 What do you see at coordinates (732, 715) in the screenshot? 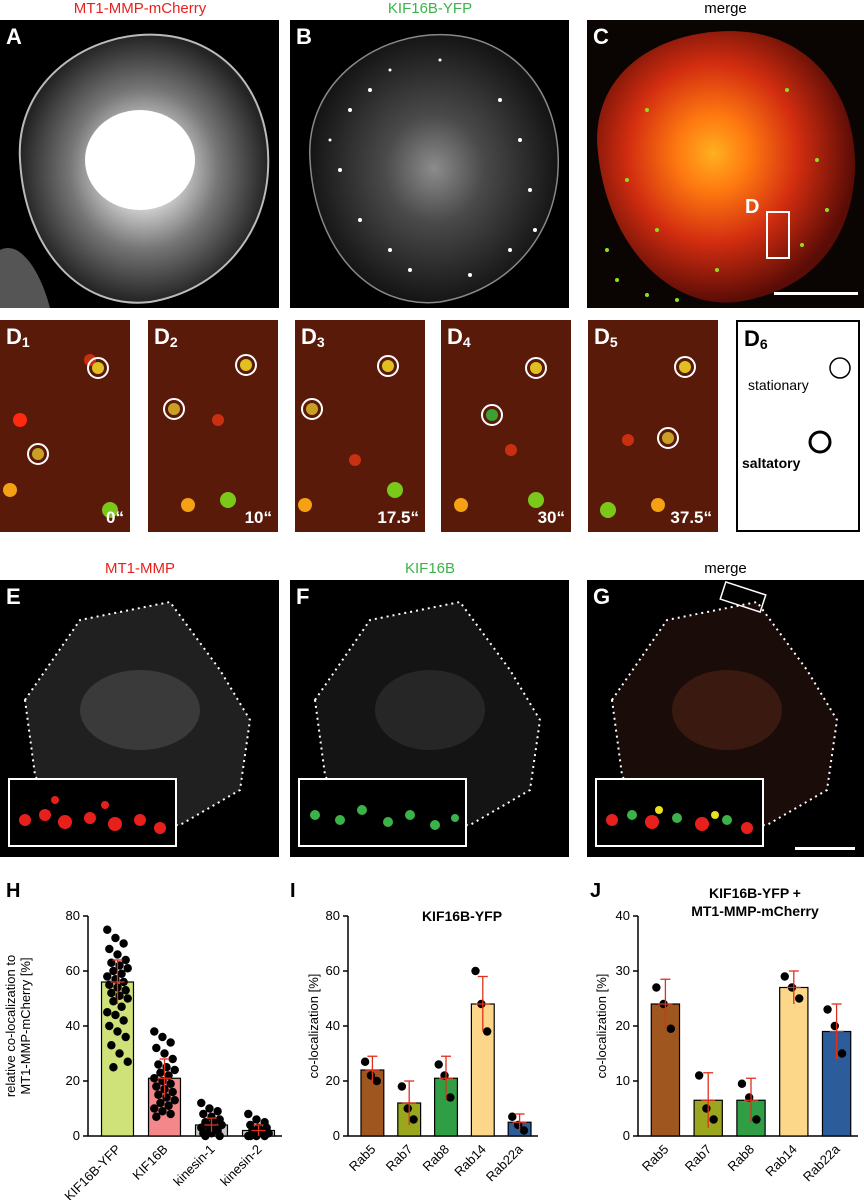
I see `micrograph-g-image` at bounding box center [732, 715].